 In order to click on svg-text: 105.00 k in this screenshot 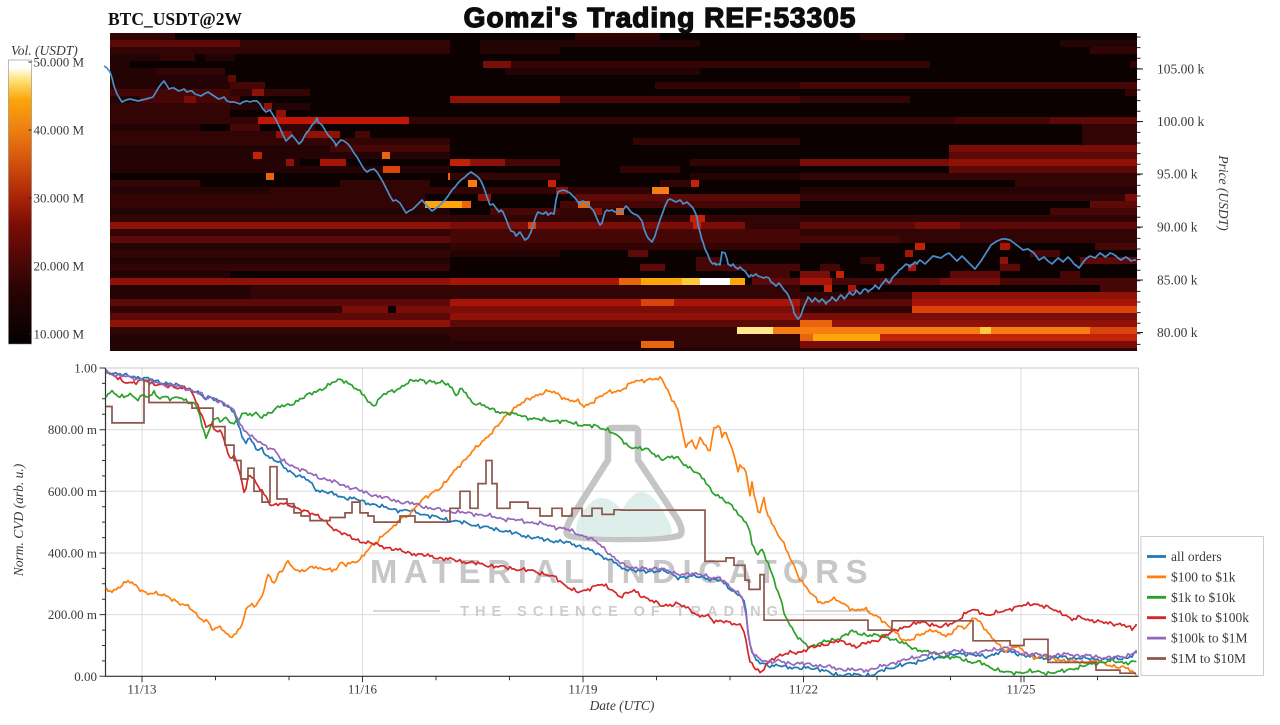, I will do `click(1181, 69)`.